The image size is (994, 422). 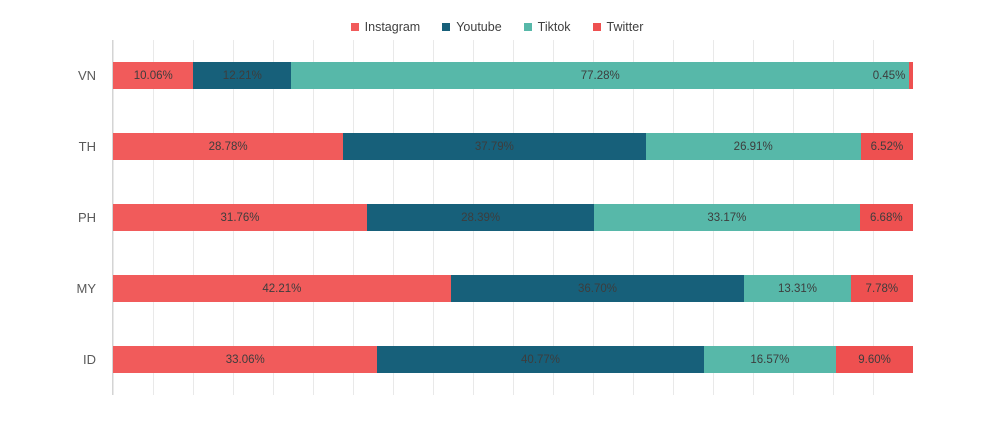 I want to click on legend-item-youtube: Youtube, so click(x=472, y=27).